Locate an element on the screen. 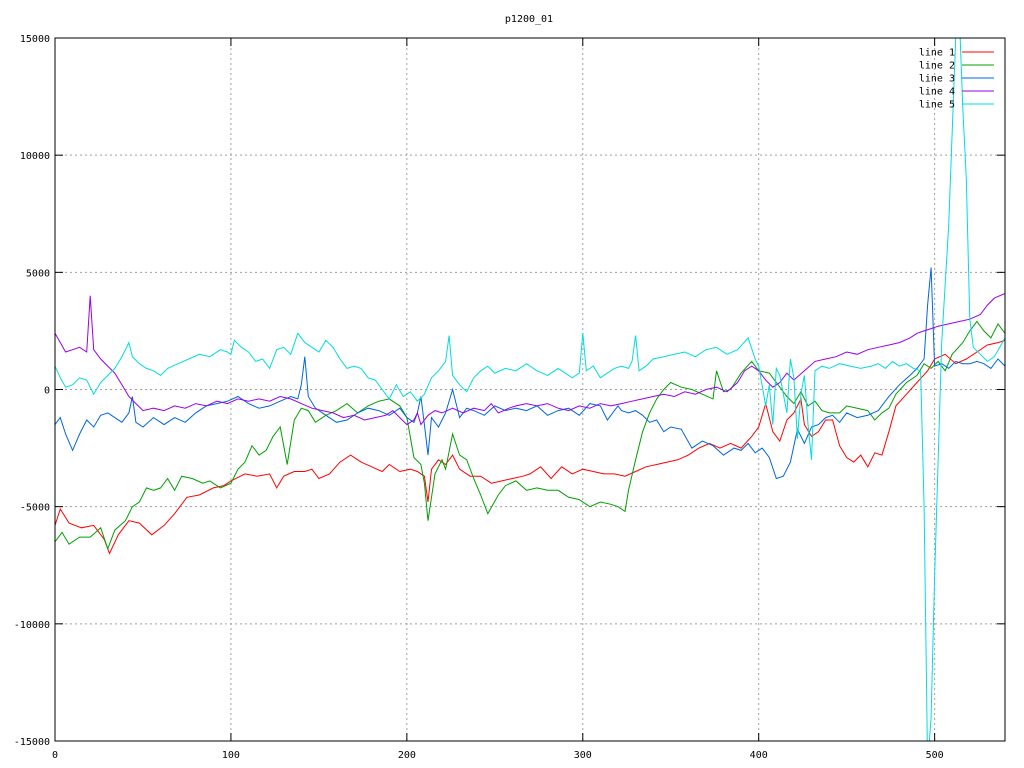 This screenshot has height=768, width=1024. y-tick-label: 0 is located at coordinates (47, 391).